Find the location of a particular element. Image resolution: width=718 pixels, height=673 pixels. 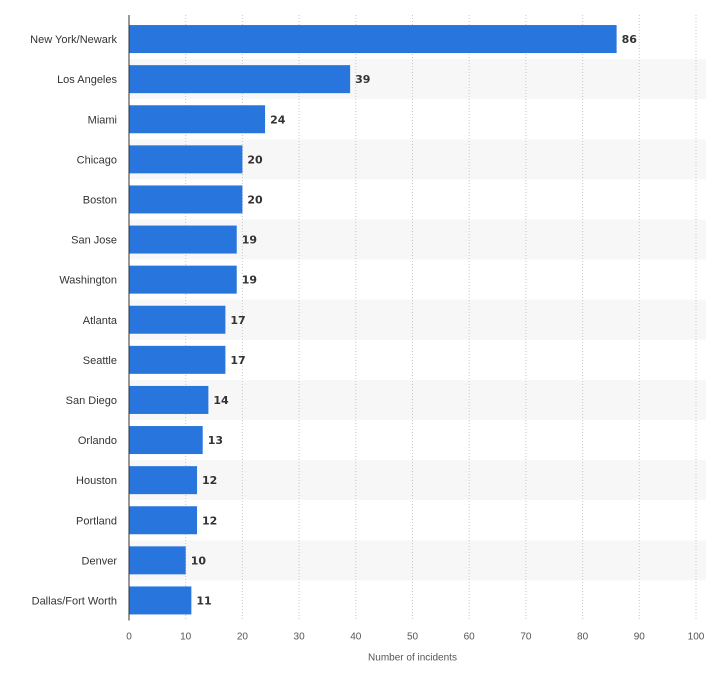

category-label: Portland is located at coordinates (96, 521).